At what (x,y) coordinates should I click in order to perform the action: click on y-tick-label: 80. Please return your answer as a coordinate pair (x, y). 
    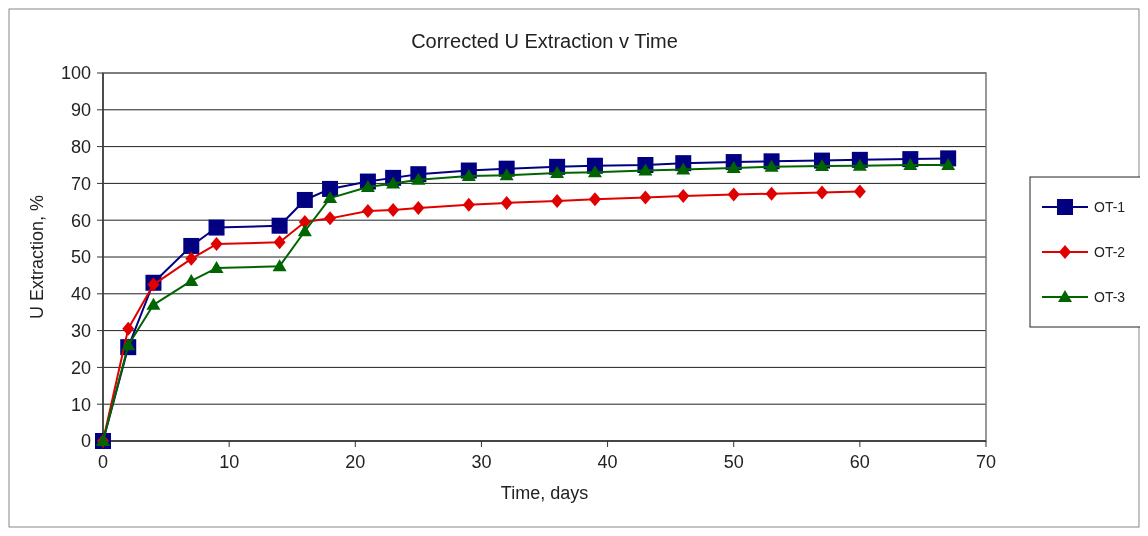
    Looking at the image, I should click on (80, 146).